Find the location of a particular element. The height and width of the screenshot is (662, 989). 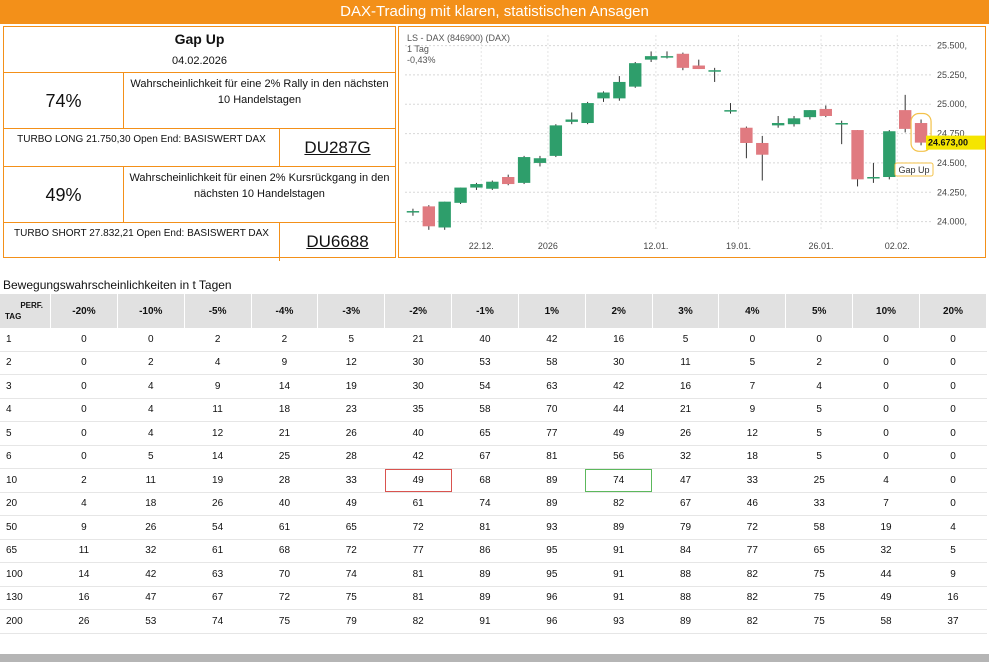

table-cell: 63 is located at coordinates (218, 574).